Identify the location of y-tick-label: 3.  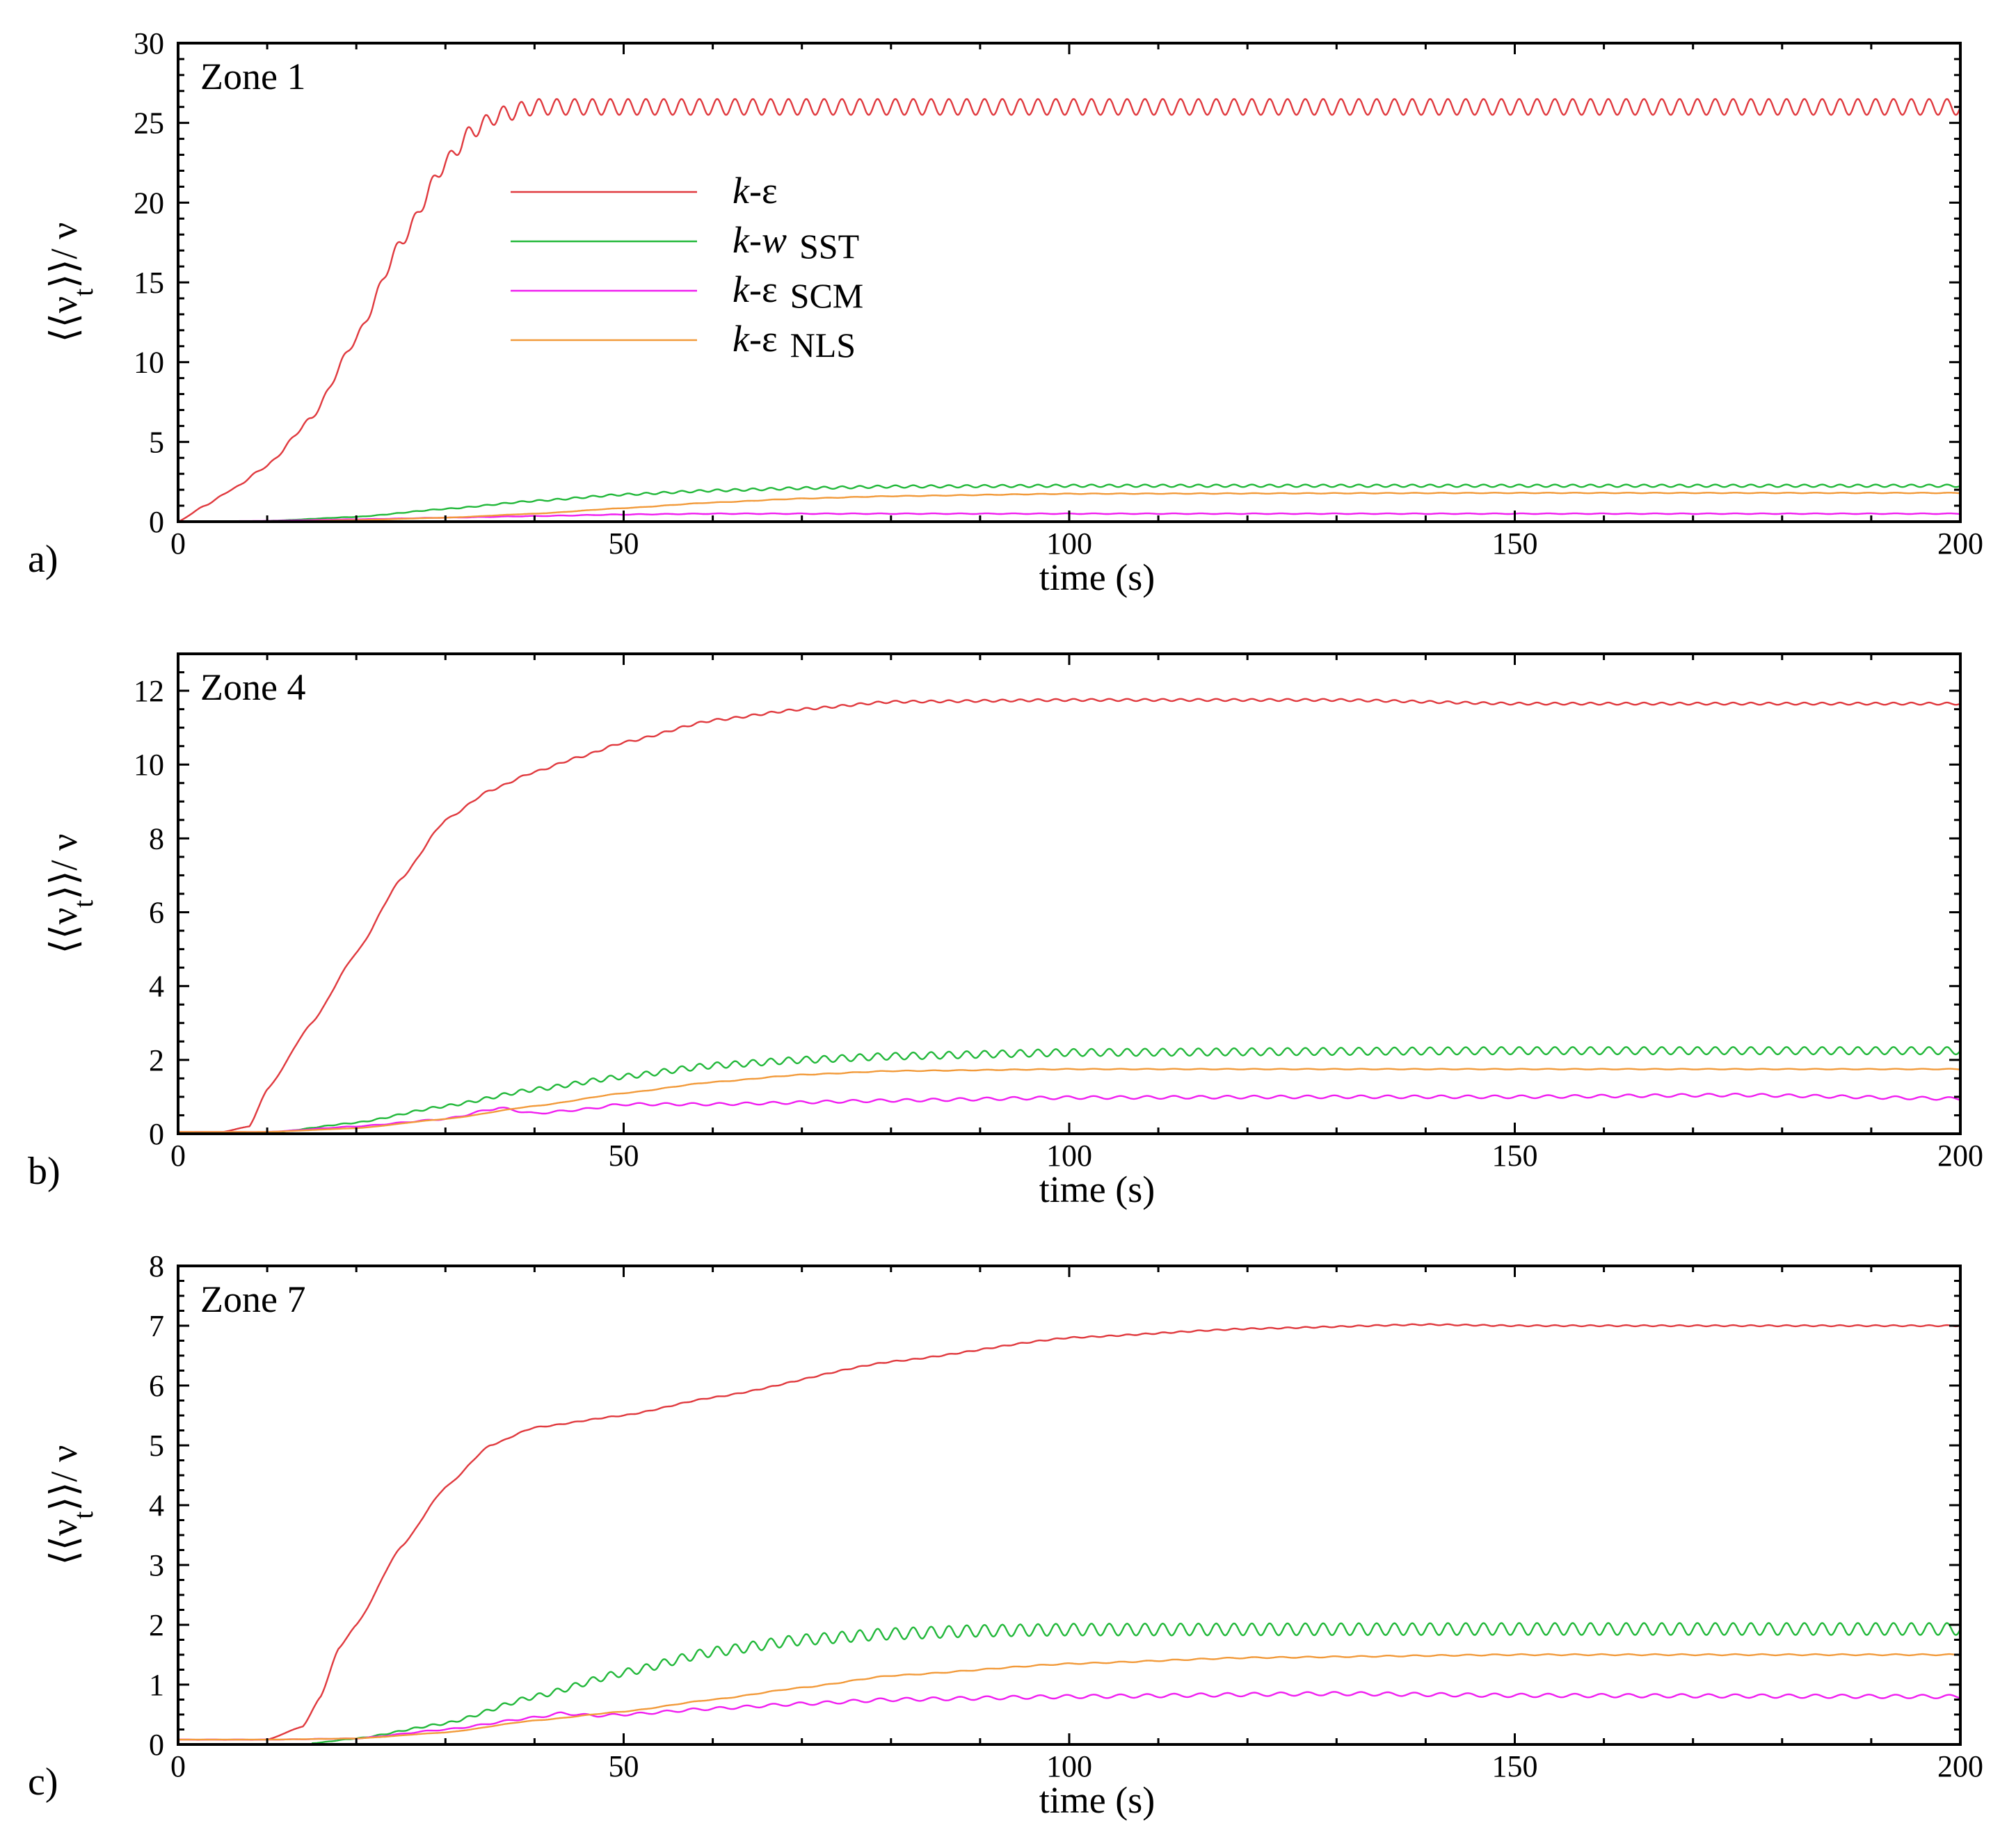
(156, 1565).